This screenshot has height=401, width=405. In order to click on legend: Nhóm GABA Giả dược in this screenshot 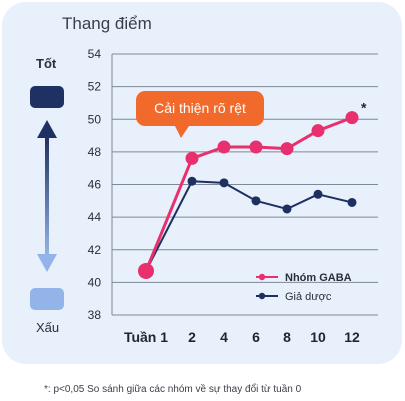, I will do `click(304, 287)`.